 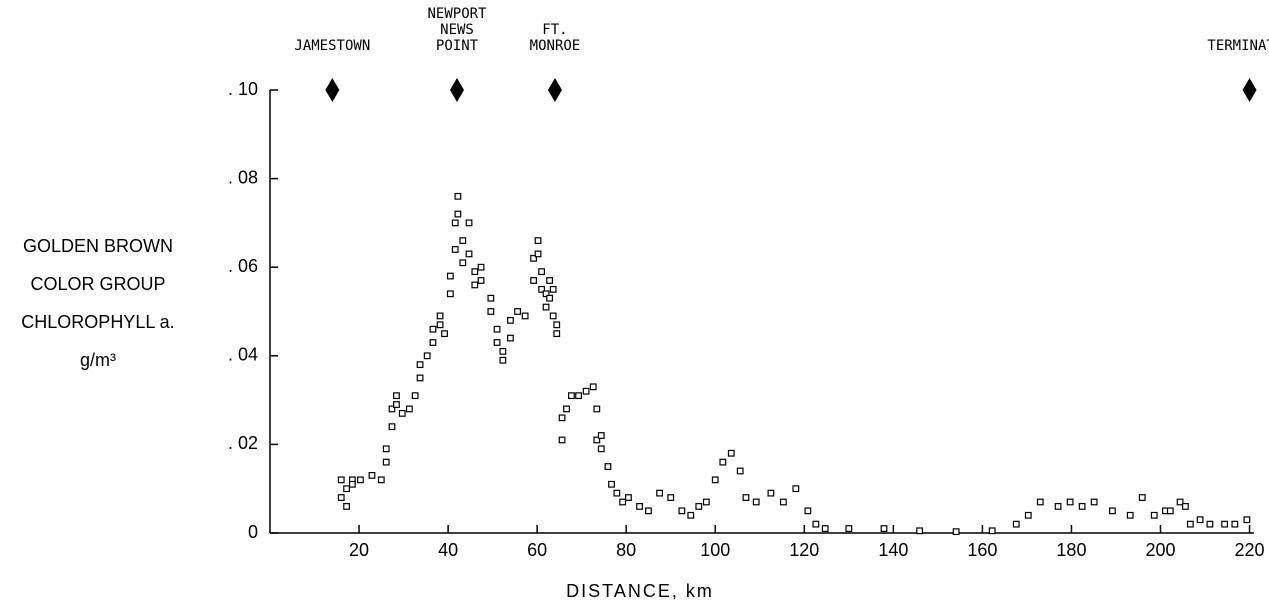 I want to click on y-tick-label: . 08, so click(x=243, y=177).